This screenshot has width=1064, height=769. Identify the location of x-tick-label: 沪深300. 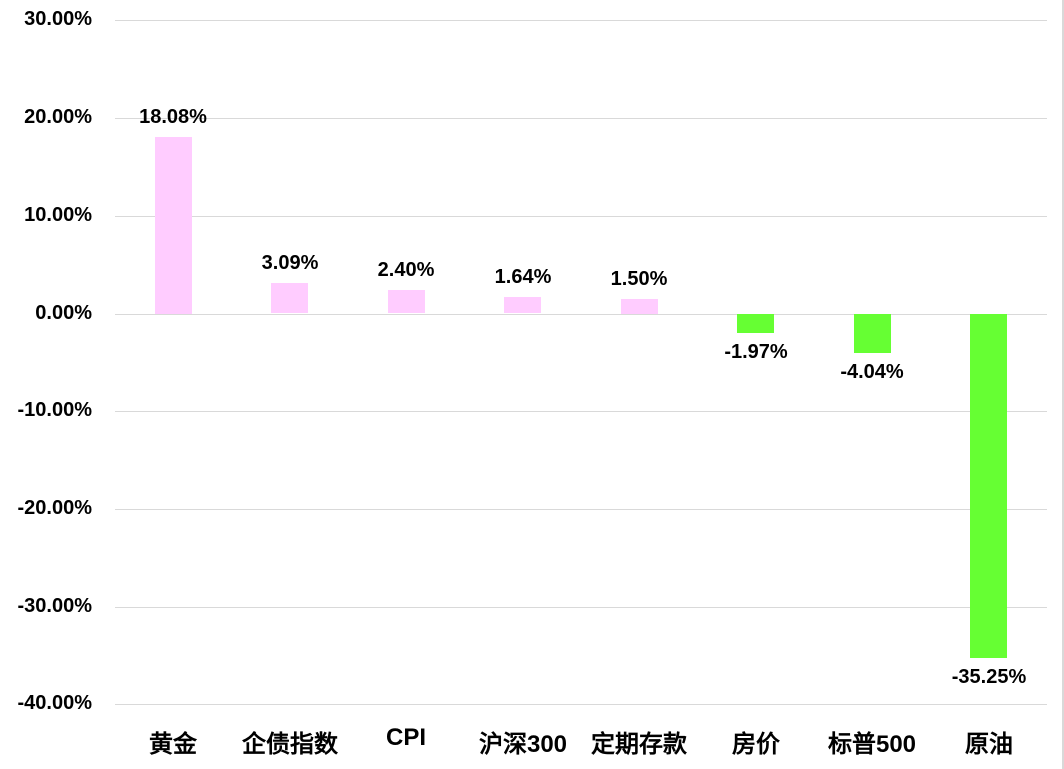
(523, 744).